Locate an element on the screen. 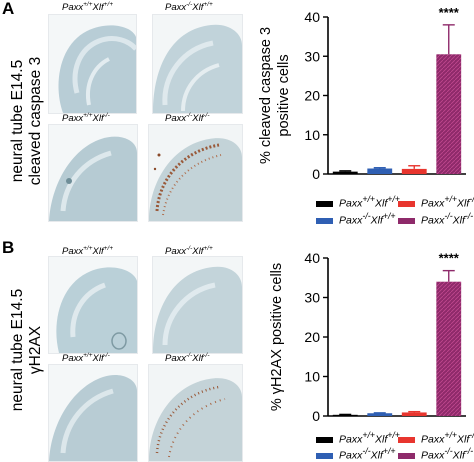  tissue-image-a1-svg is located at coordinates (92, 64).